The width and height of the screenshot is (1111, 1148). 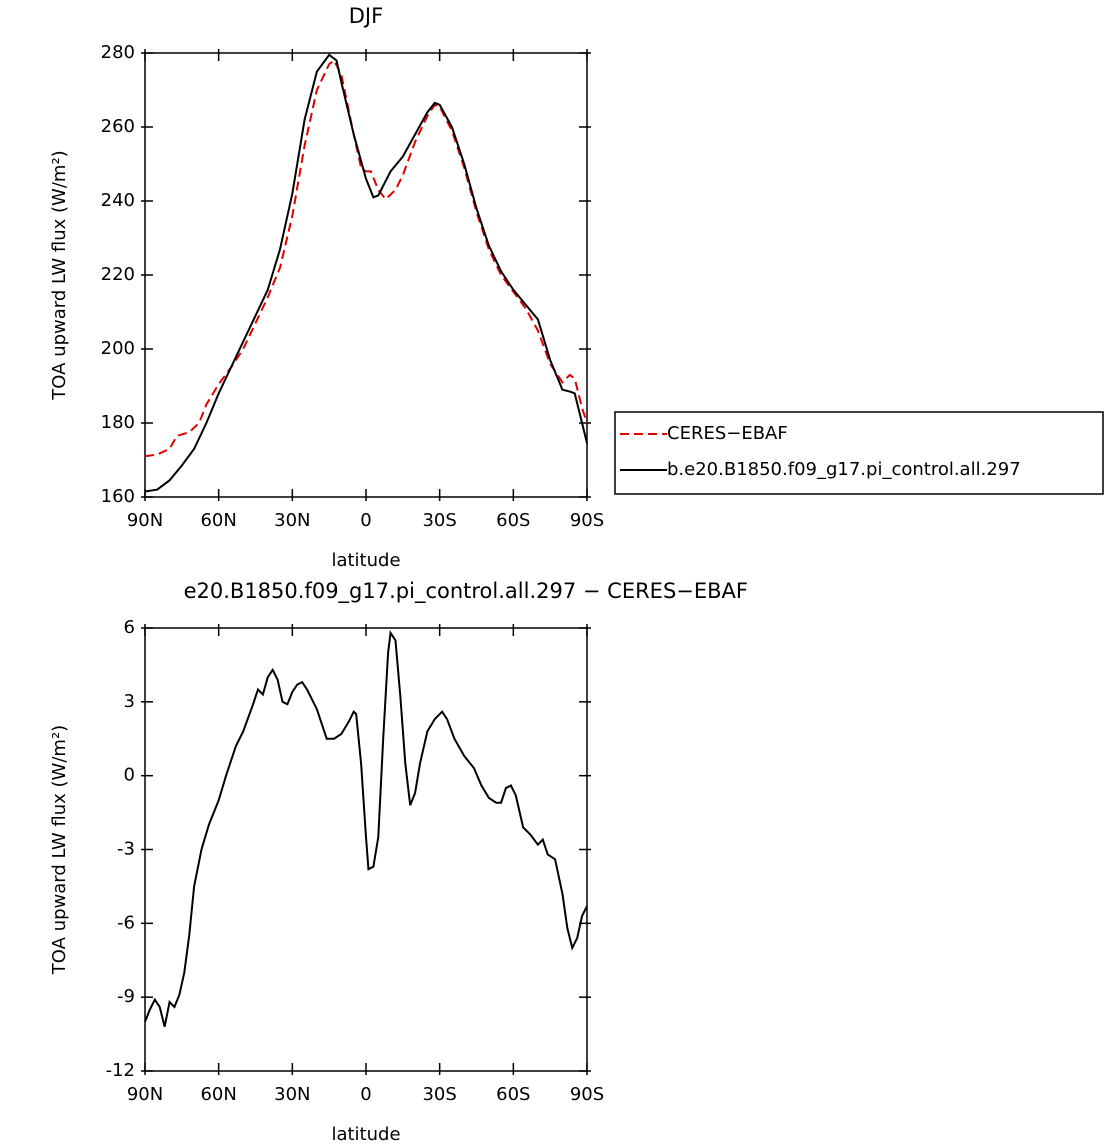 I want to click on y-tick-label: -3, so click(x=126, y=849).